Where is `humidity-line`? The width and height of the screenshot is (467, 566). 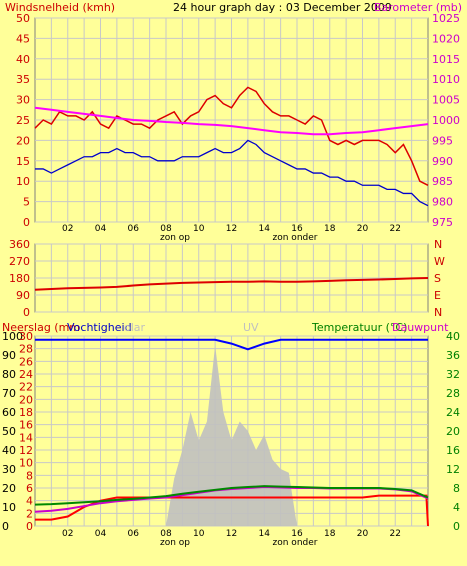
humidity-line is located at coordinates (231, 344).